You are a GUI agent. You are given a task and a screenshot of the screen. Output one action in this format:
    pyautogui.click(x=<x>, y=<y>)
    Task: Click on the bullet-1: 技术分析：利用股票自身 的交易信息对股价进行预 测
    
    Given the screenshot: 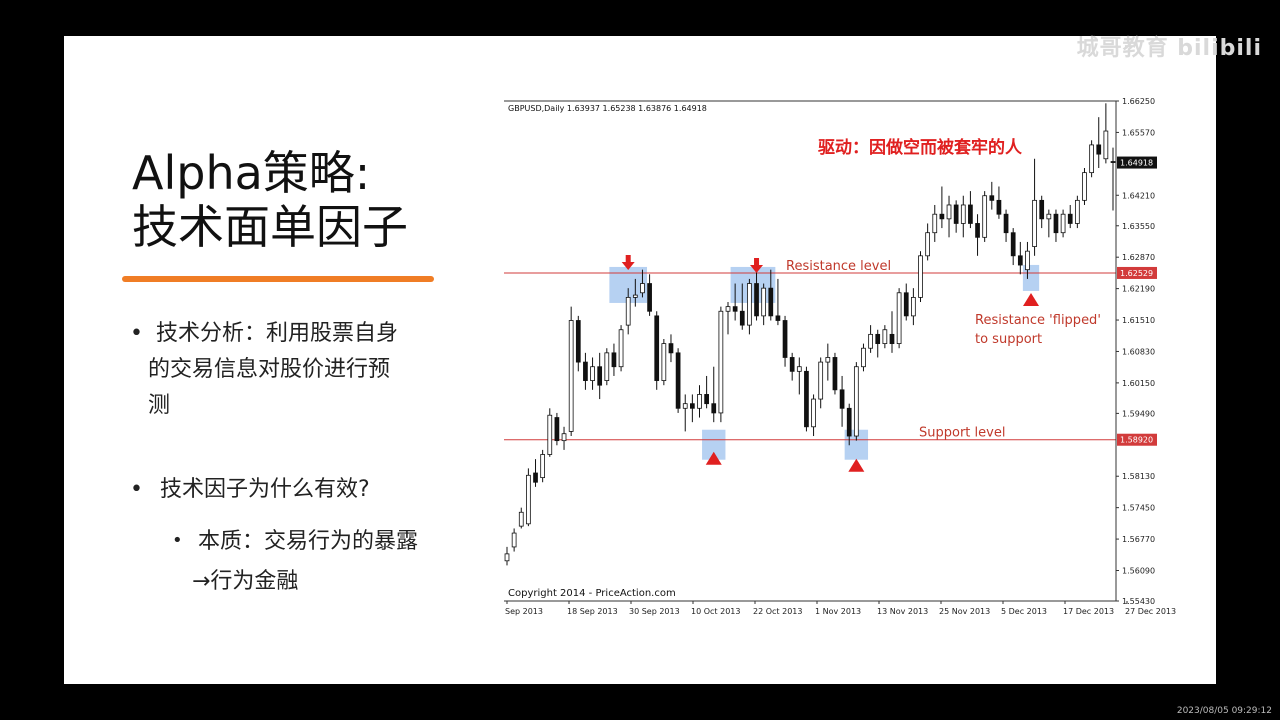 What is the action you would take?
    pyautogui.click(x=273, y=370)
    